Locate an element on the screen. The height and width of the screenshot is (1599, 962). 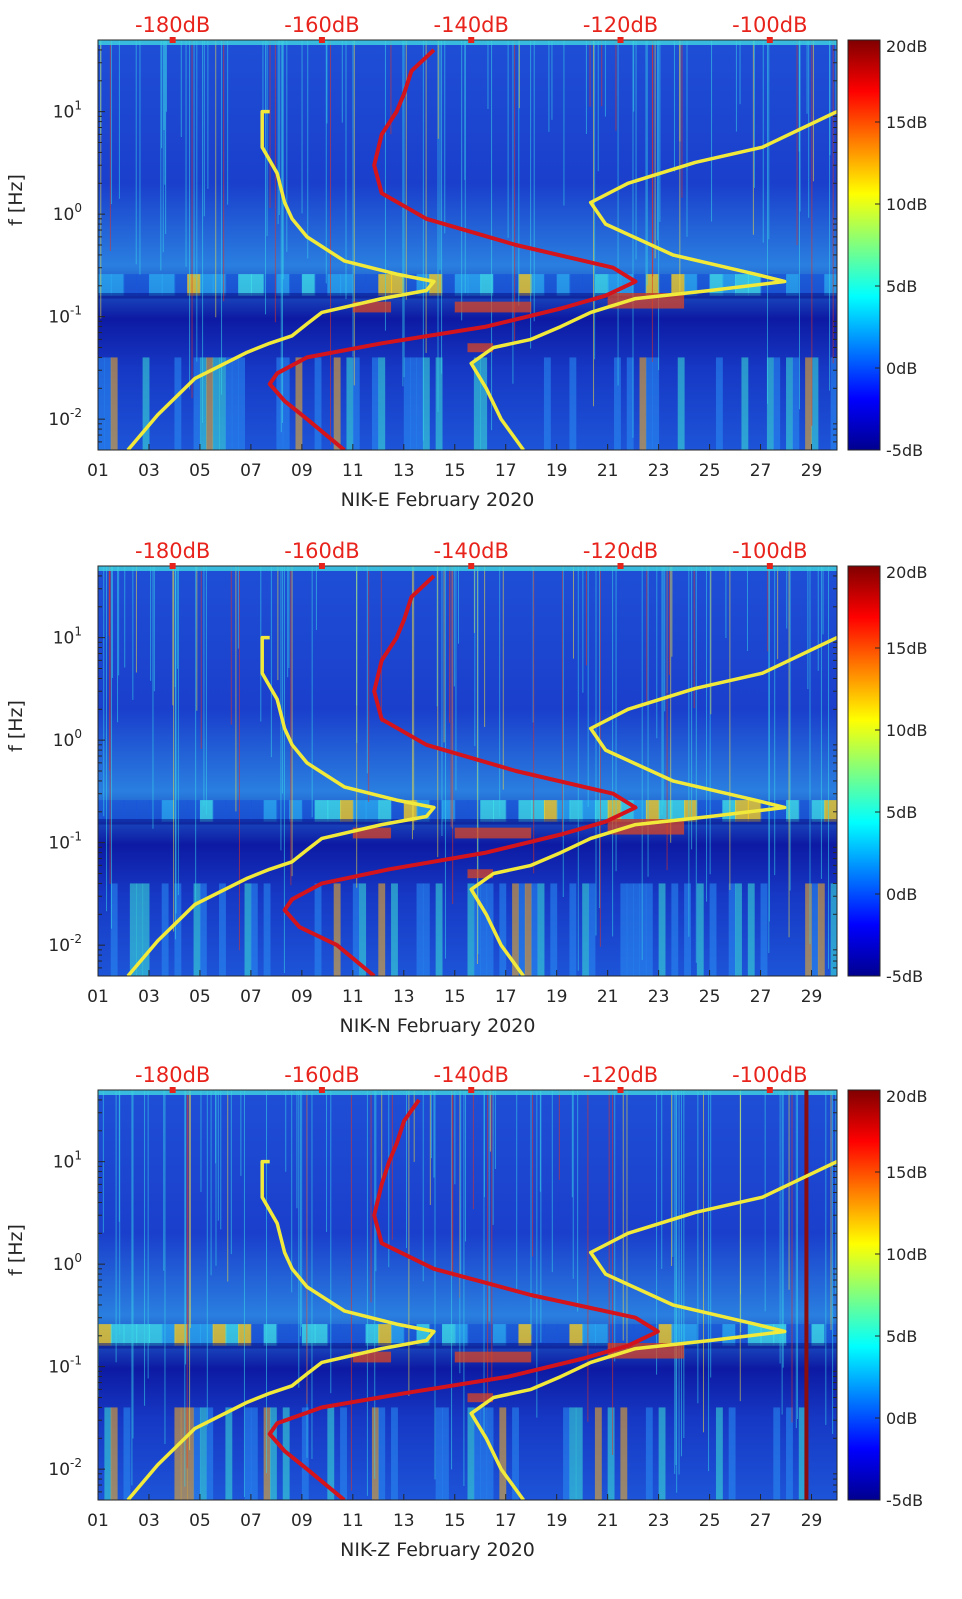
x-tick-label: 13 is located at coordinates (404, 1521).